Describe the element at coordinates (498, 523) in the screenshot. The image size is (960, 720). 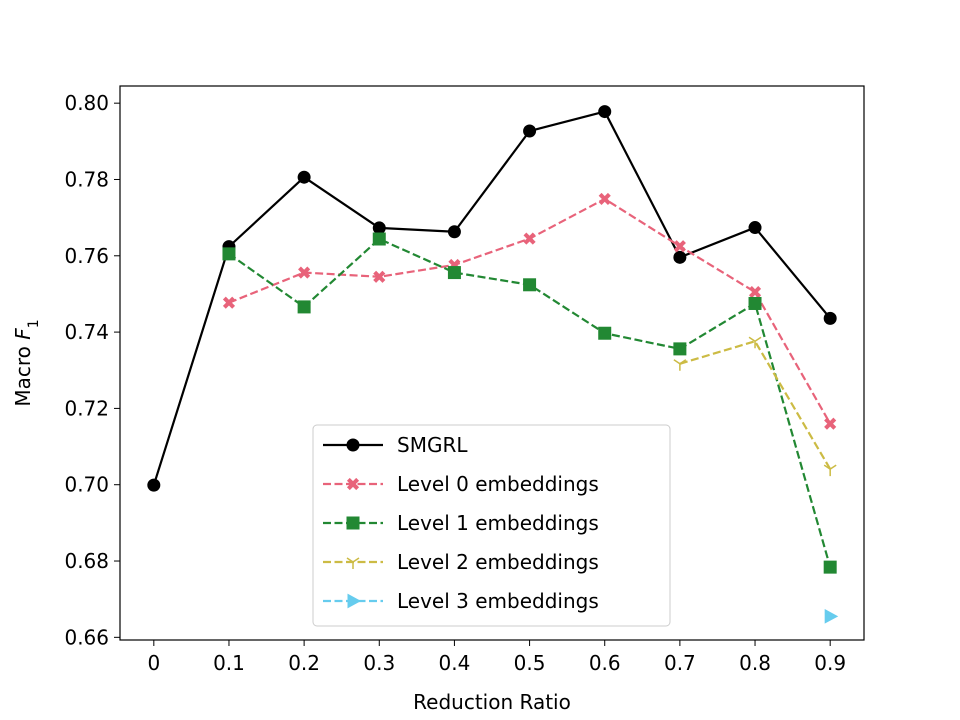
I see `legend-label: Level 1 embeddings` at that location.